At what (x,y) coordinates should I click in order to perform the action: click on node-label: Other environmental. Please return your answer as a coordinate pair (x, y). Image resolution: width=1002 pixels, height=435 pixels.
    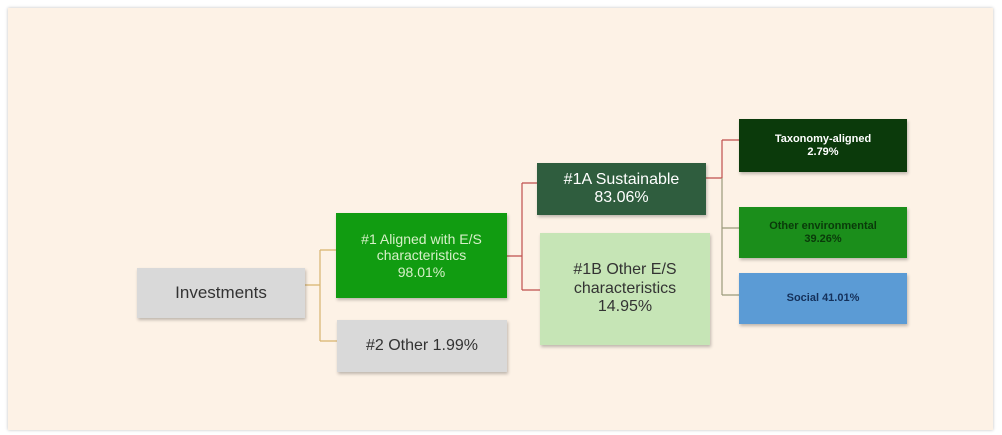
    Looking at the image, I should click on (823, 225).